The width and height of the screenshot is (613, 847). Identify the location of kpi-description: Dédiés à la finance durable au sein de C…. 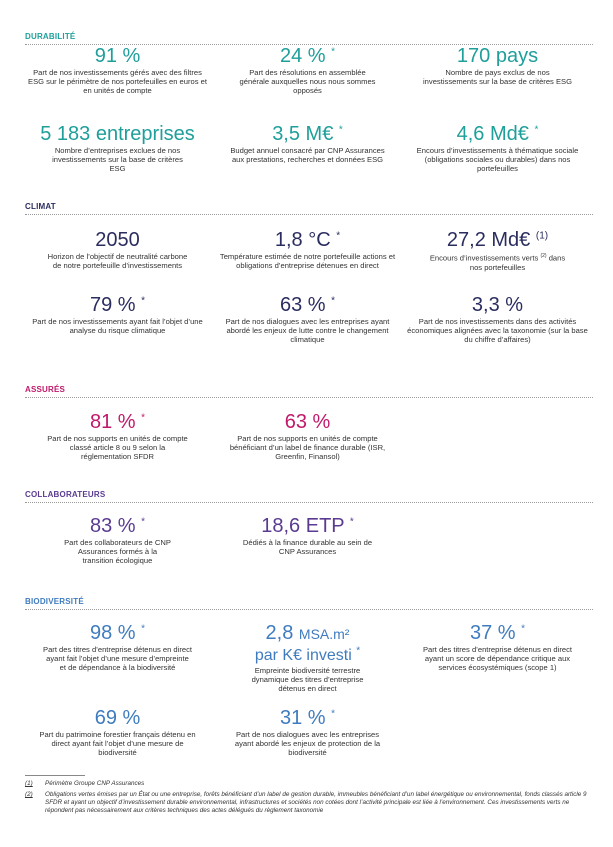
(307, 547).